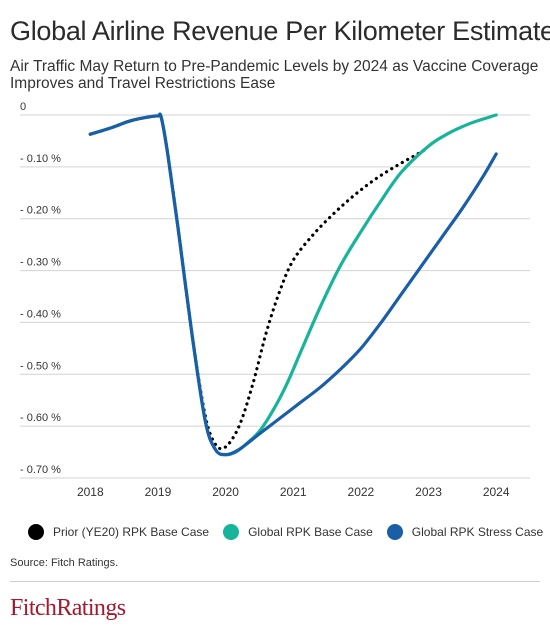 This screenshot has width=550, height=641. I want to click on legend-swatch-prior, so click(36, 532).